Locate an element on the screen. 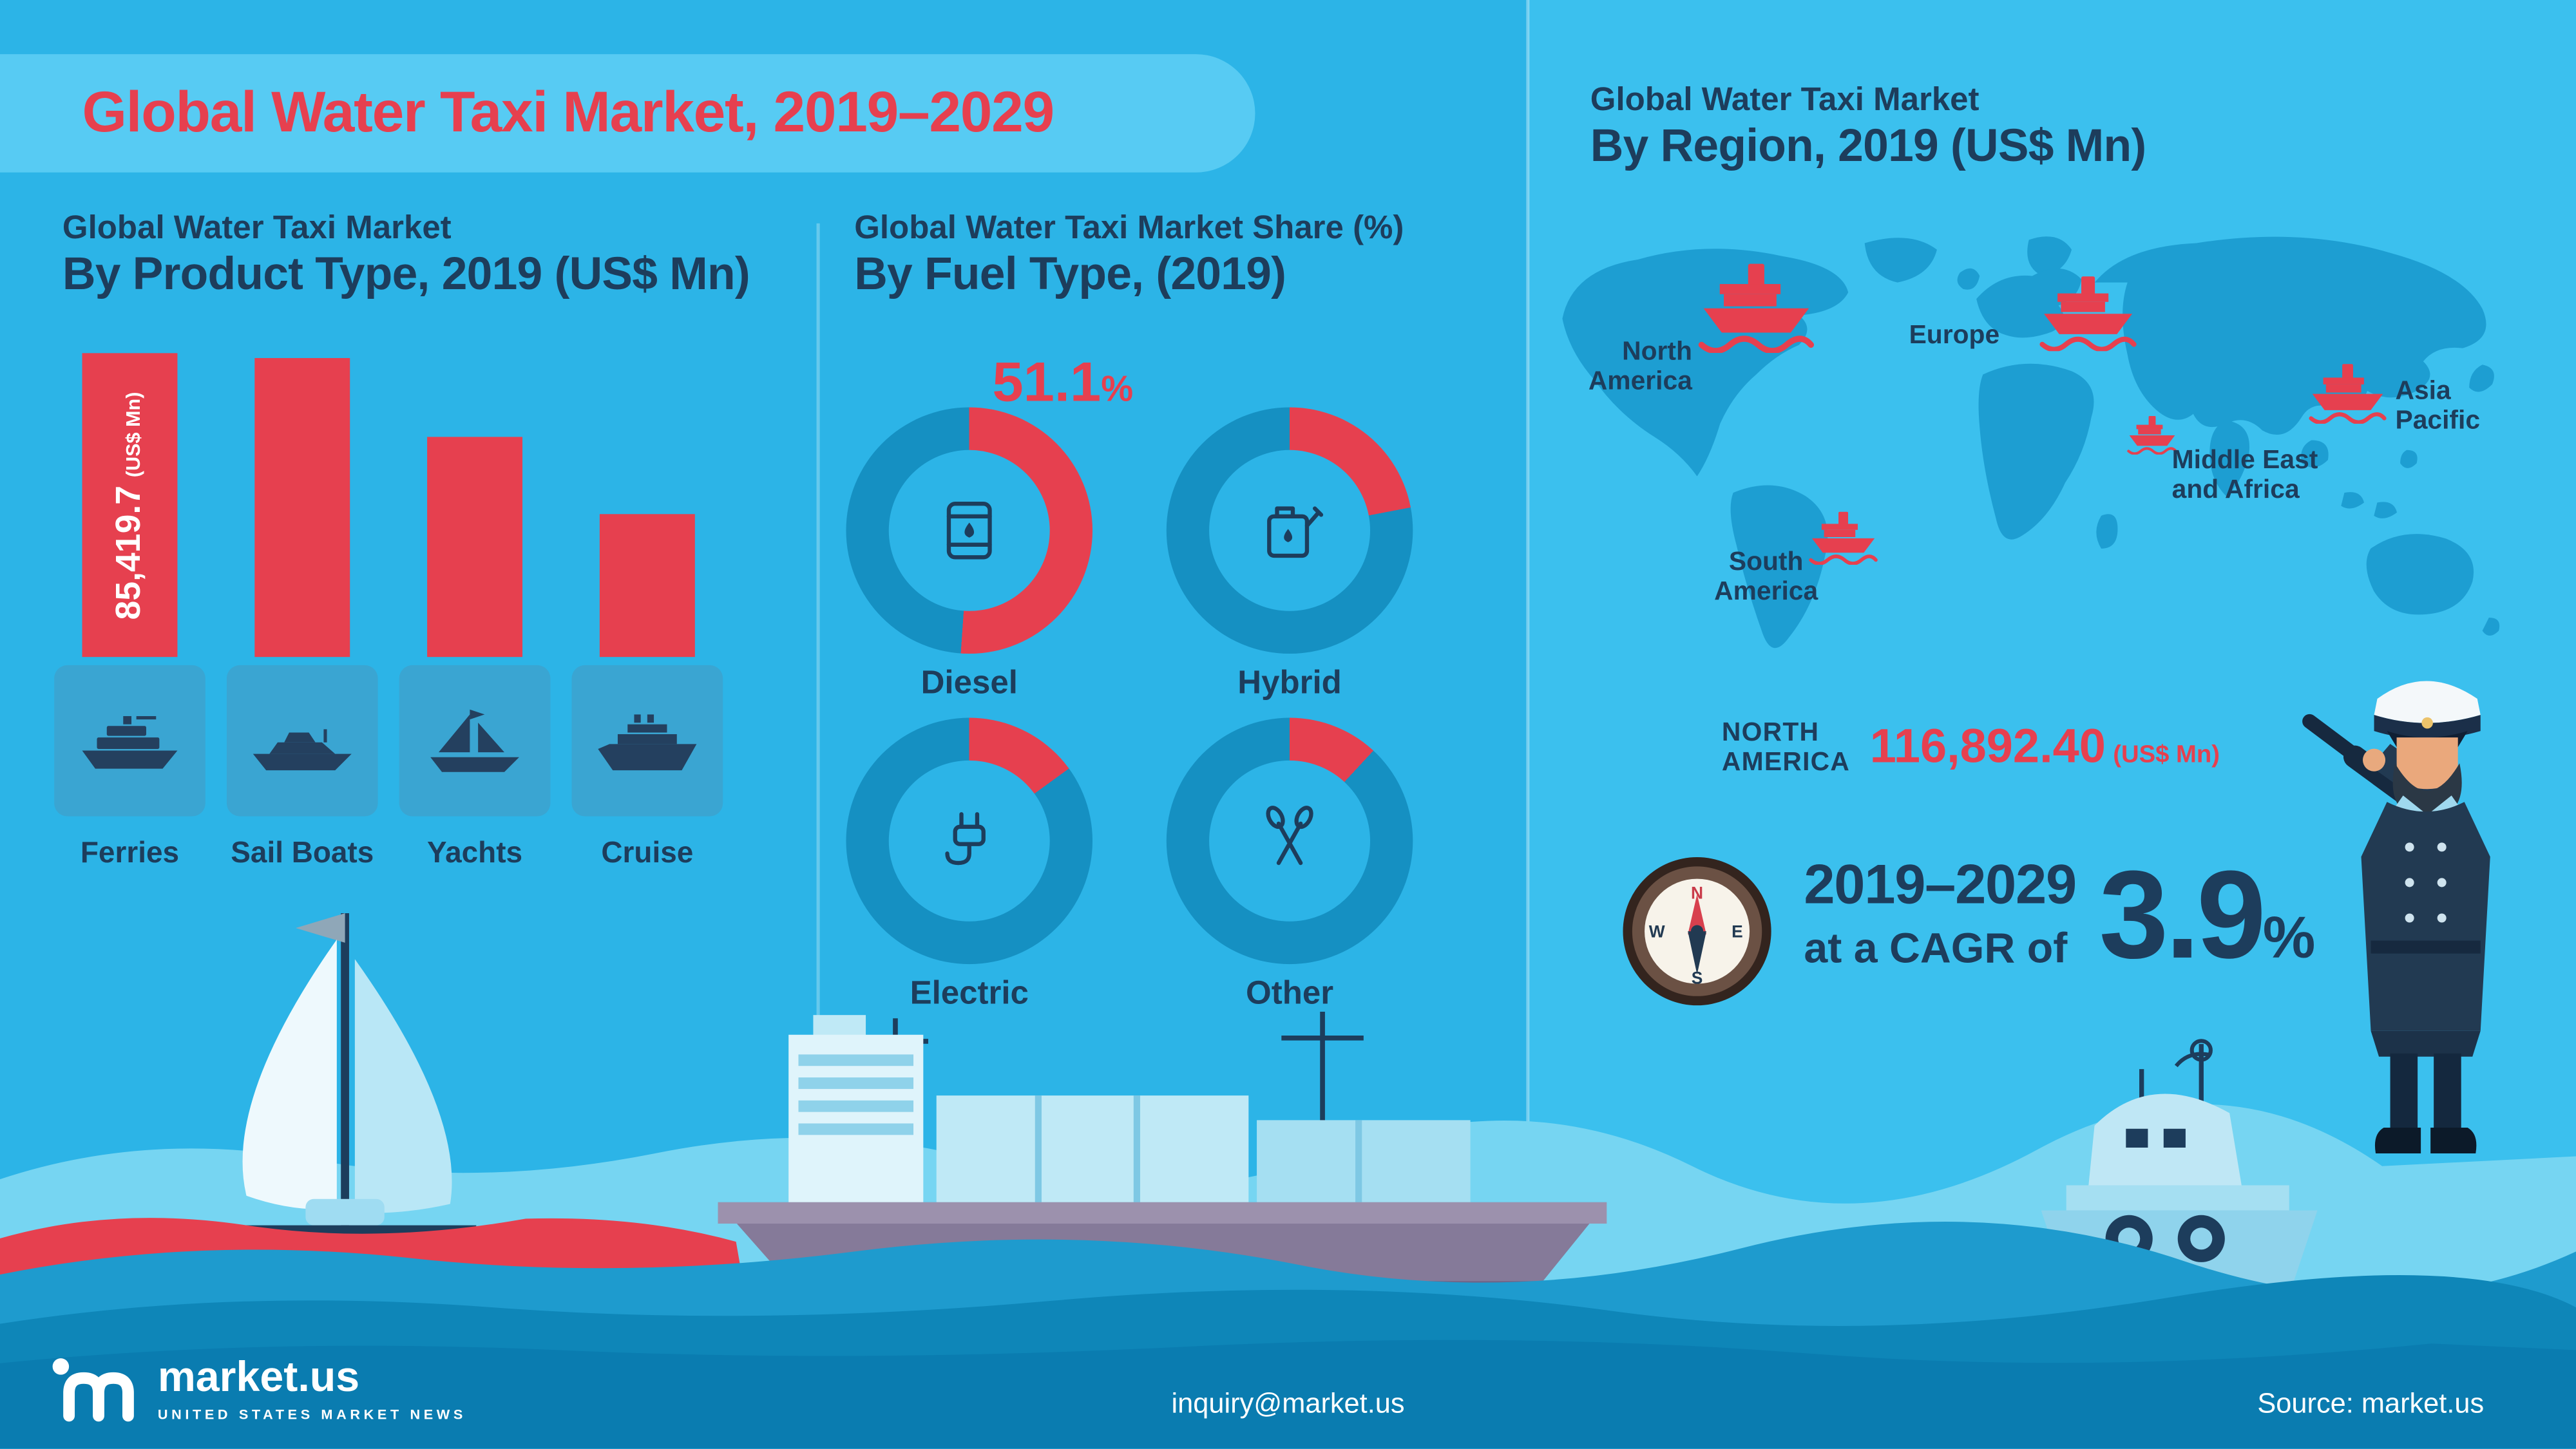  brand-text: market.us UNITED STATES MARKET NEWS is located at coordinates (312, 1388).